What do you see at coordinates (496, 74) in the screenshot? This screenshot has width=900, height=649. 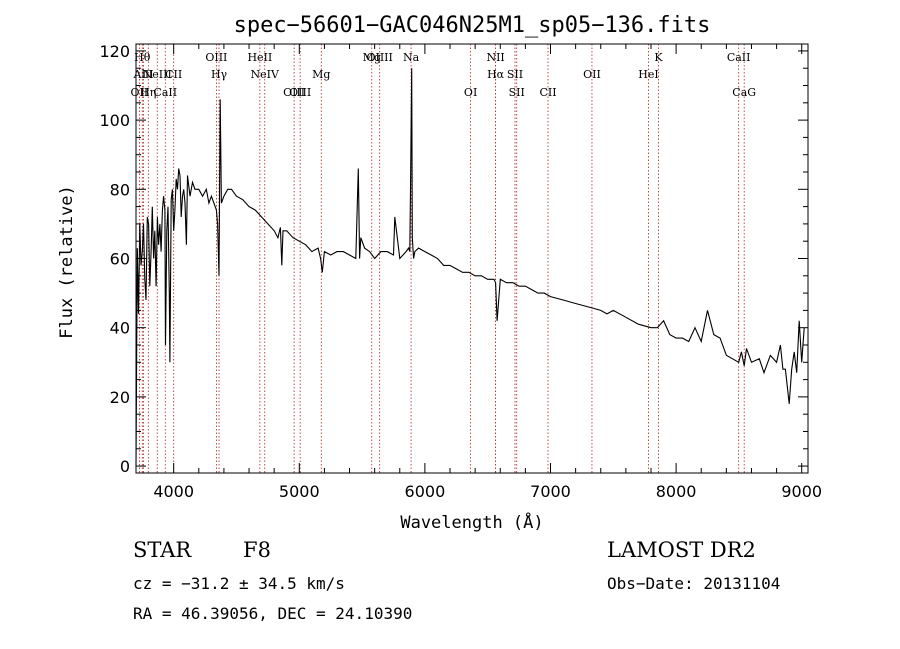 I see `line-label: Hα` at bounding box center [496, 74].